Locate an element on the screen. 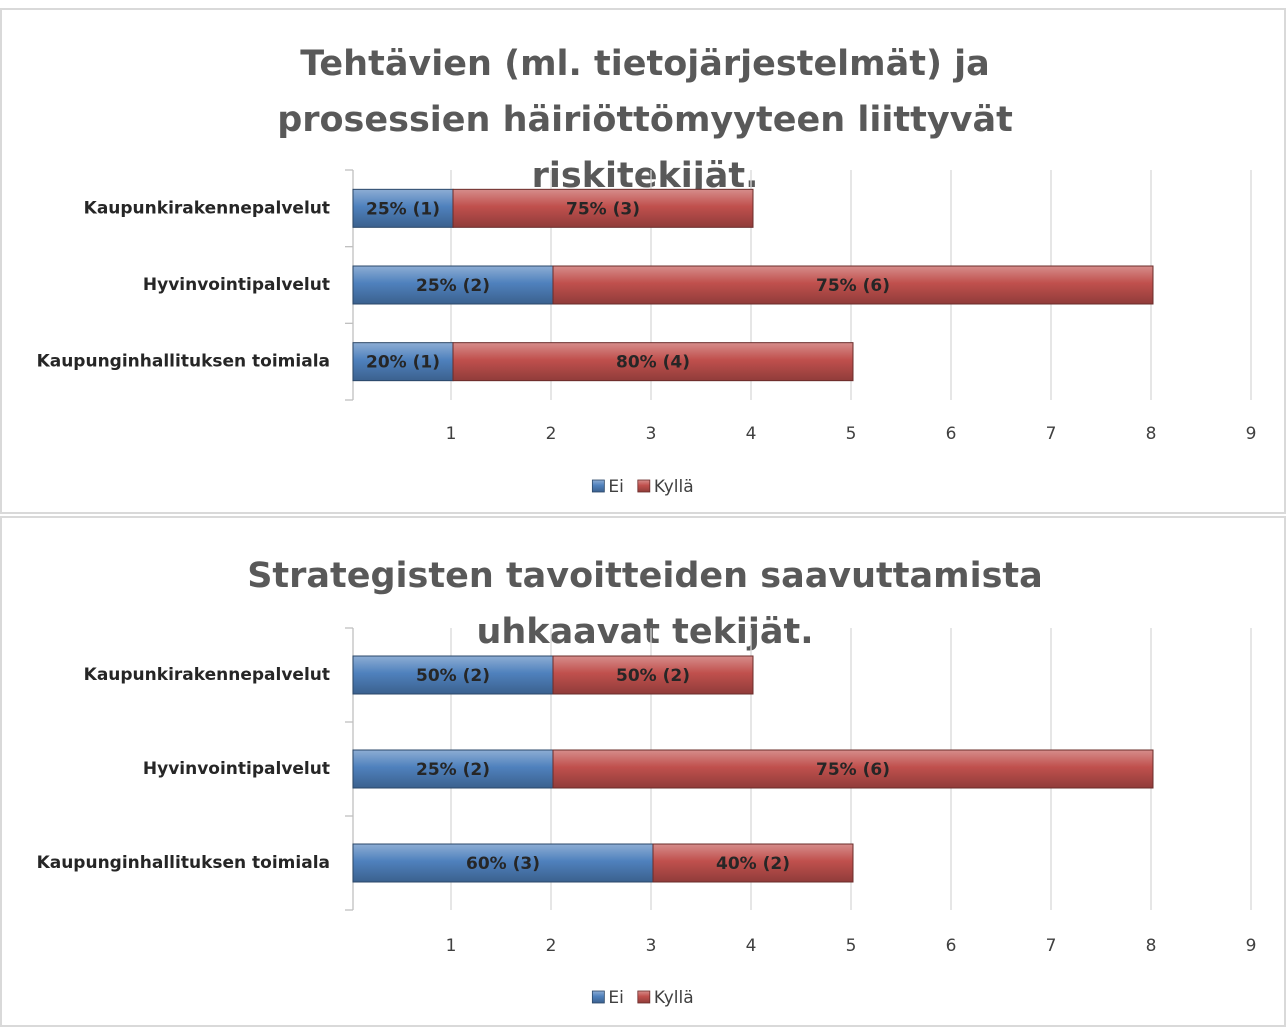 The width and height of the screenshot is (1286, 1027). data-label: 80% (4) is located at coordinates (653, 363).